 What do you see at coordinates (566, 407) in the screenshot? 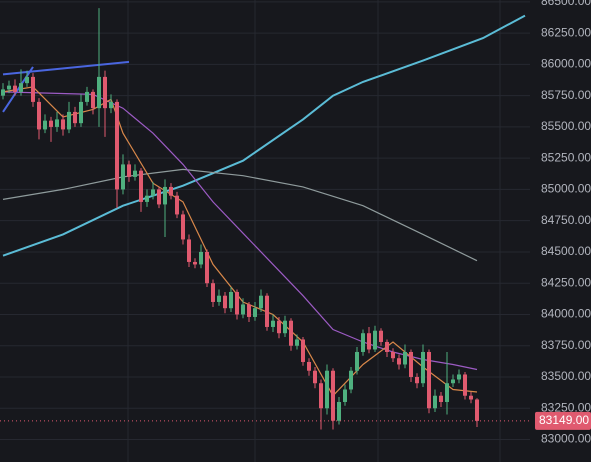
I see `y-tick-label: 83250.00` at bounding box center [566, 407].